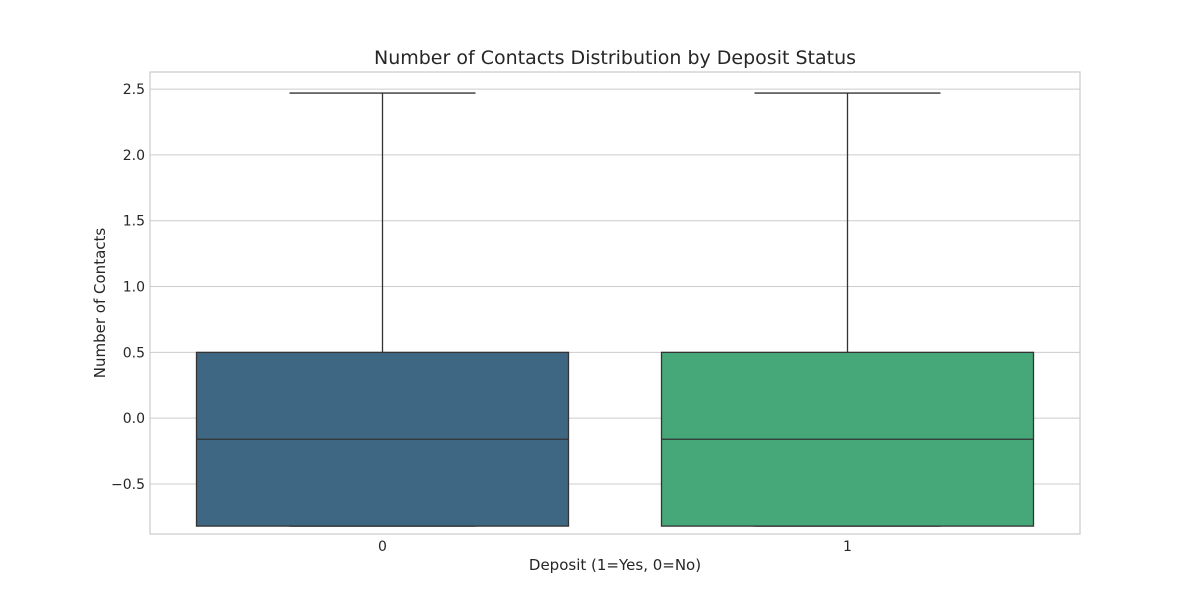 This screenshot has height=600, width=1200. What do you see at coordinates (128, 485) in the screenshot?
I see `y-tick-label: −0.5` at bounding box center [128, 485].